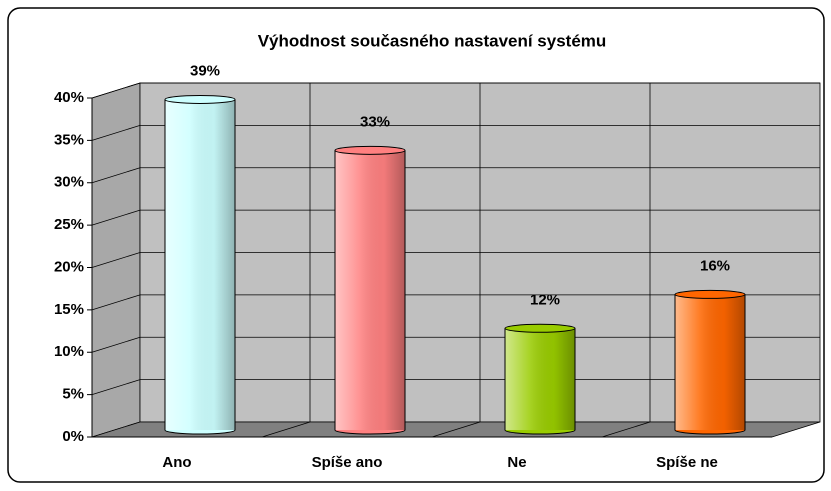  I want to click on y-tick-label: 40%, so click(69, 97).